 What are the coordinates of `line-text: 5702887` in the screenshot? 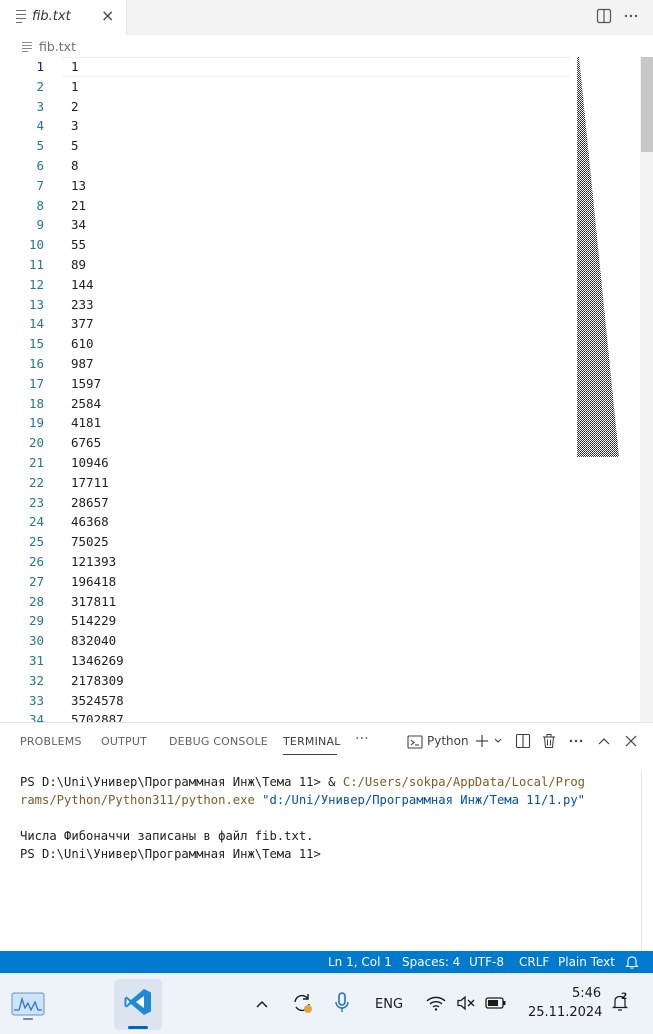 It's located at (97, 717).